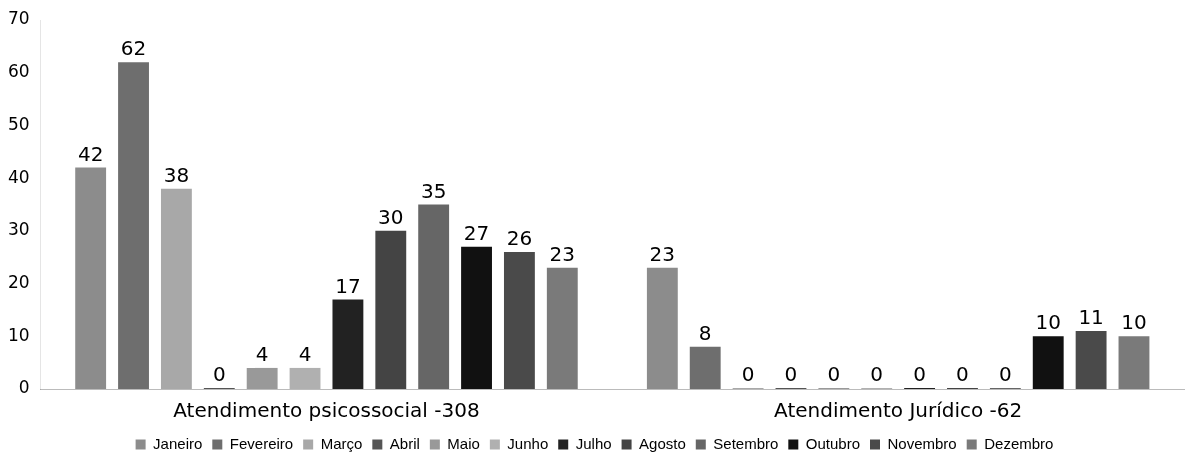 Image resolution: width=1194 pixels, height=467 pixels. I want to click on legend-label: Setembro, so click(746, 443).